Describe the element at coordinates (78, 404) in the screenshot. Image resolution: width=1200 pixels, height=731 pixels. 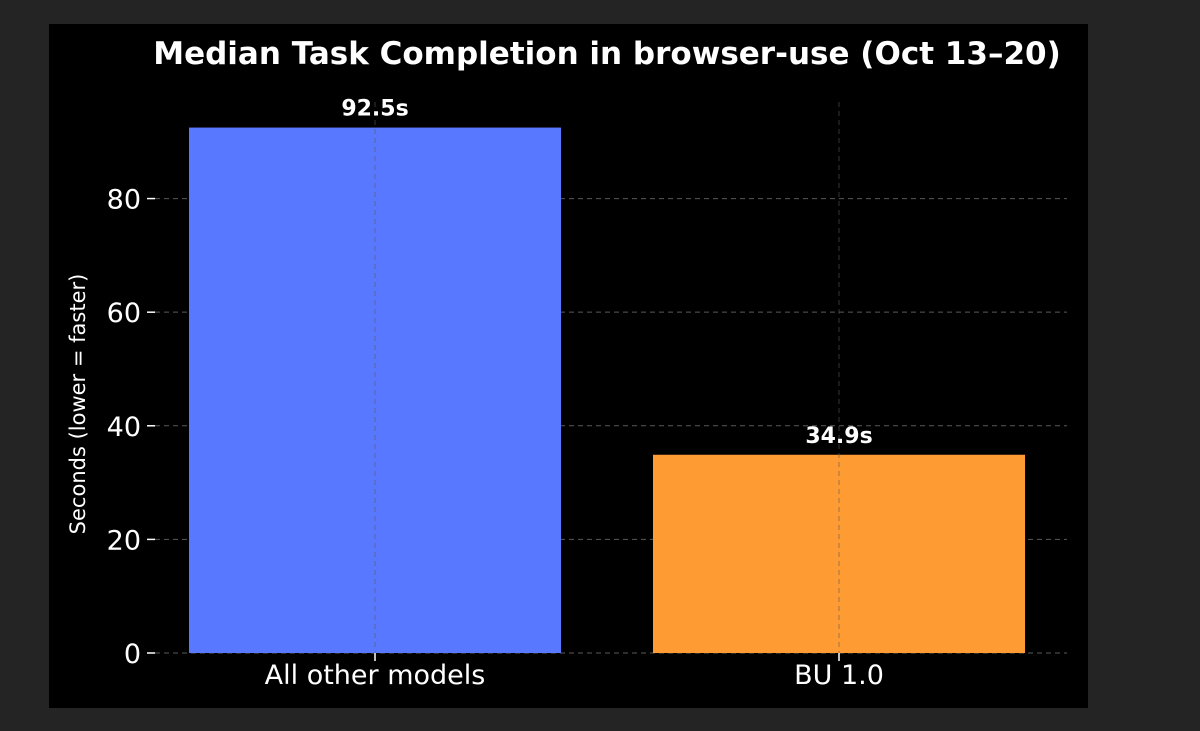
I see `y-axis-label: Seconds (lower = faster)` at that location.